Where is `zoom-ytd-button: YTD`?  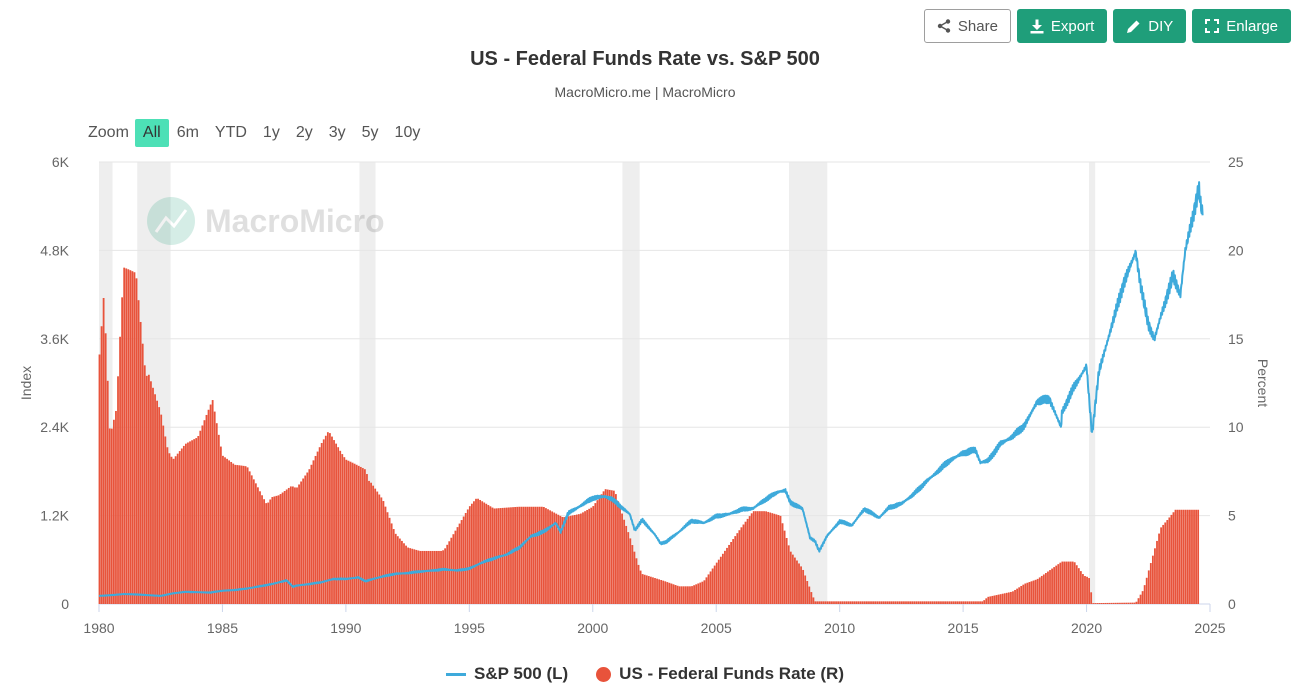 zoom-ytd-button: YTD is located at coordinates (230, 132).